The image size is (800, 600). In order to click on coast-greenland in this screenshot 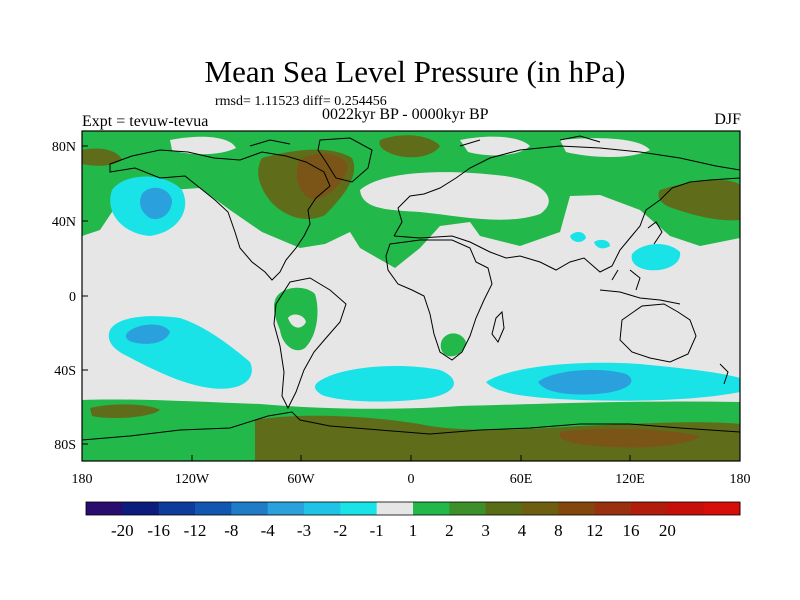, I will do `click(345, 160)`.